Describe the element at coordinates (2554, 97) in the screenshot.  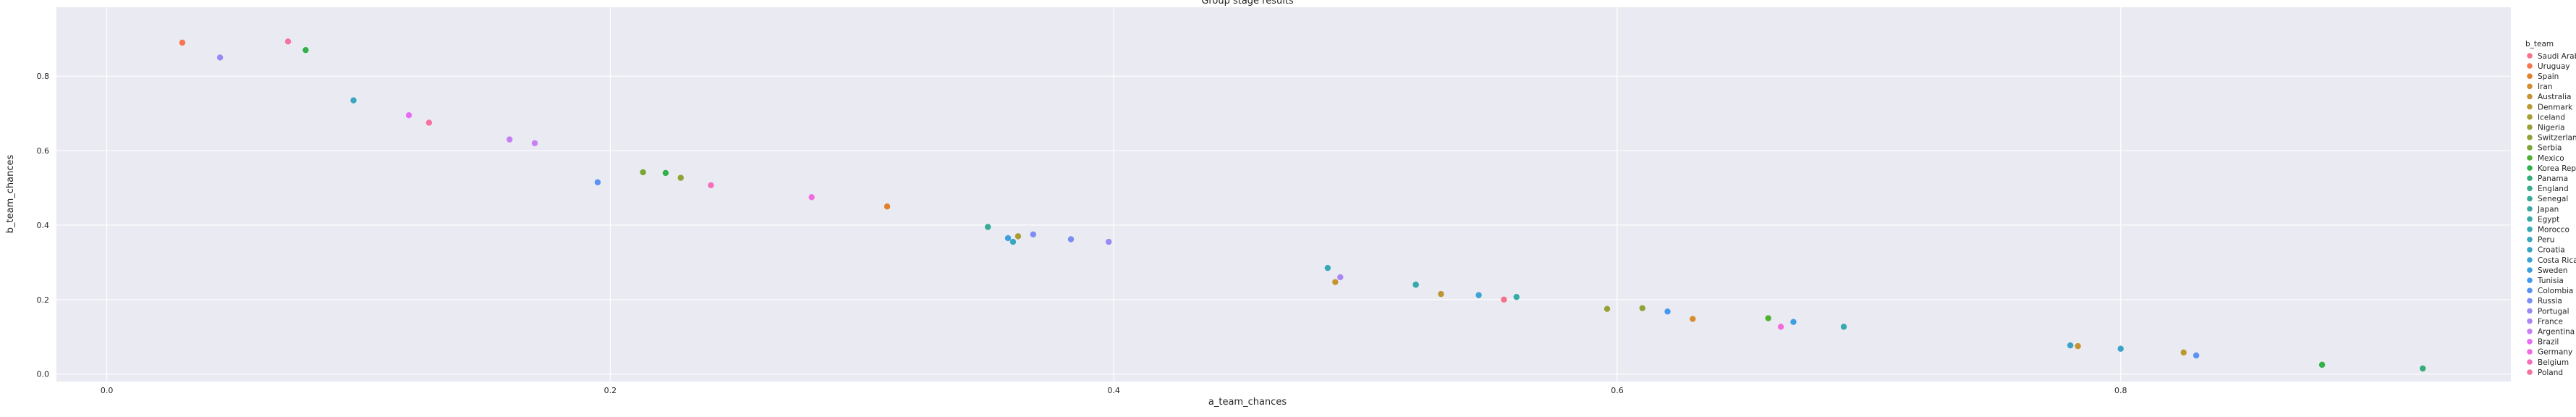
I see `legend-entry: Australia` at that location.